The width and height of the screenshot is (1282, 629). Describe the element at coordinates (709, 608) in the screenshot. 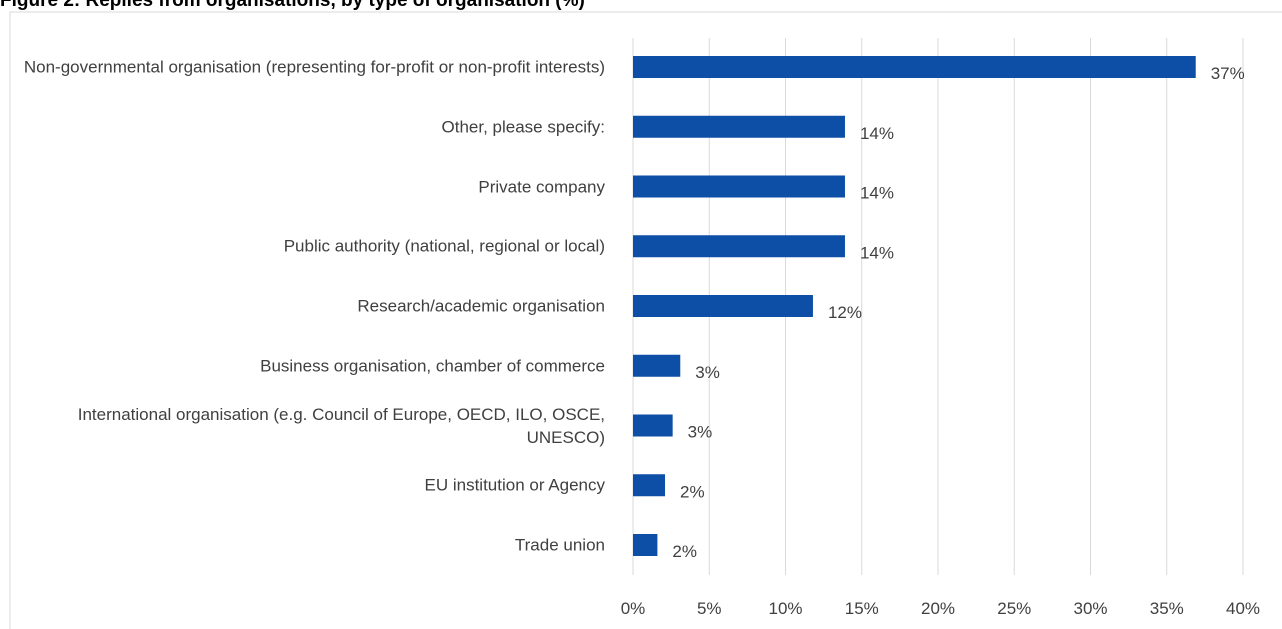

I see `x-tick-label: 5%` at that location.